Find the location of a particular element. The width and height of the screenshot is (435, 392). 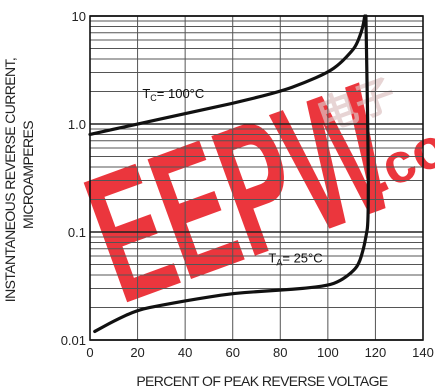

x-axis-label: PERCENT OF PEAK REVERSE VOLTAGE is located at coordinates (262, 381).